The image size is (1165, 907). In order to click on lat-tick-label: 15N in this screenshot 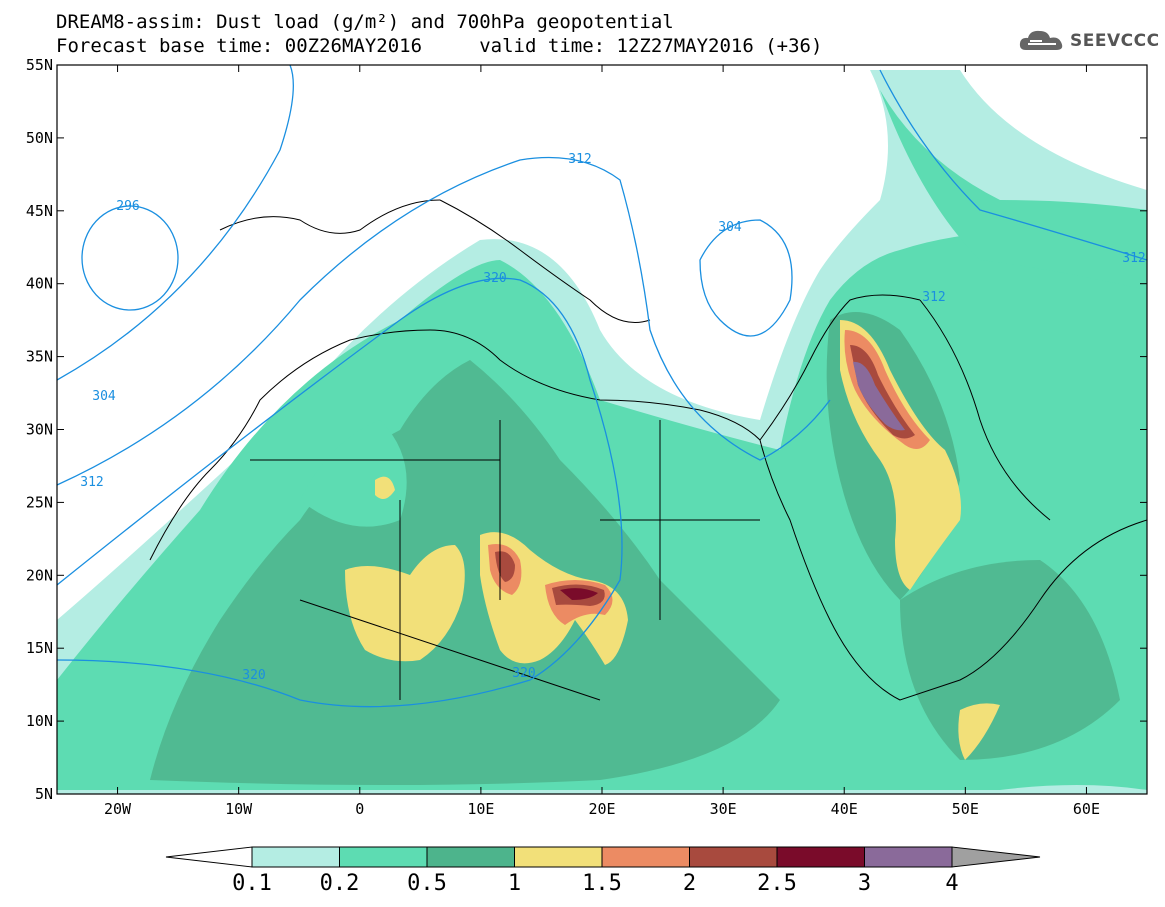, I will do `click(39, 648)`.